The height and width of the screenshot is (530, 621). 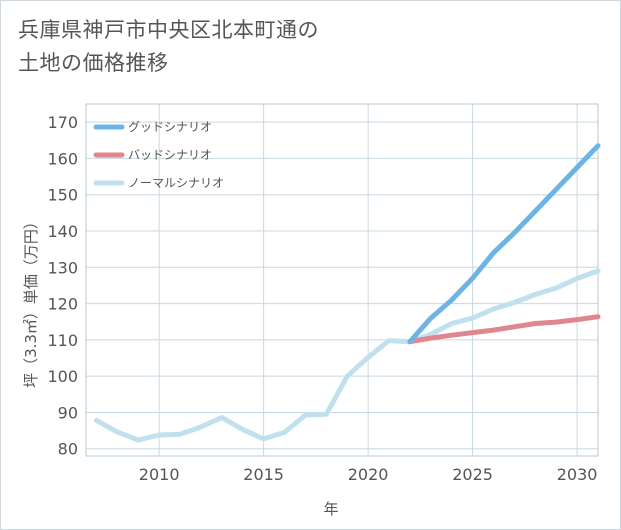 What do you see at coordinates (263, 474) in the screenshot?
I see `x-tick-label: 2015` at bounding box center [263, 474].